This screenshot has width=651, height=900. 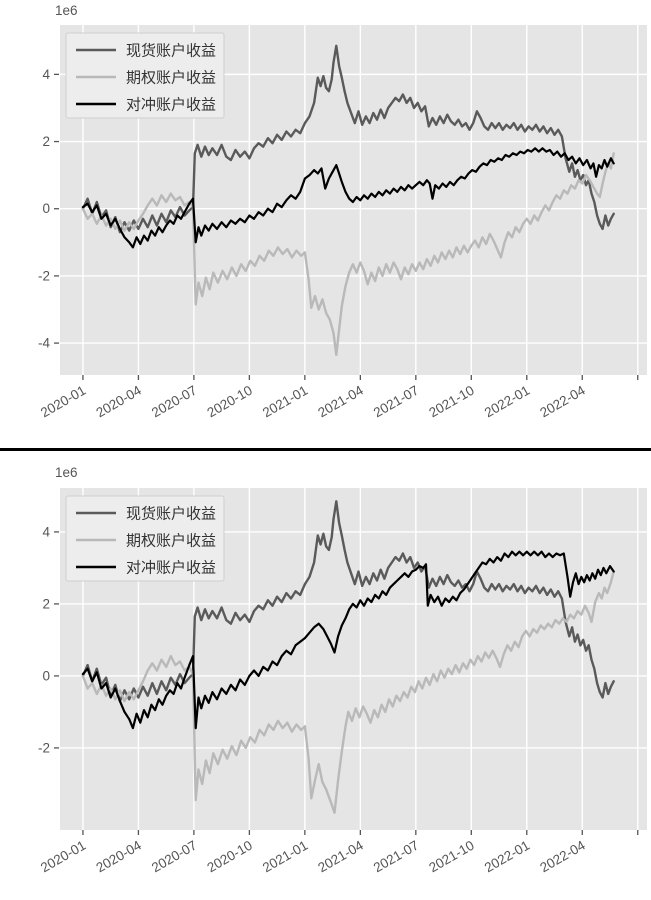 What do you see at coordinates (44, 343) in the screenshot?
I see `y-tick-label: -4` at bounding box center [44, 343].